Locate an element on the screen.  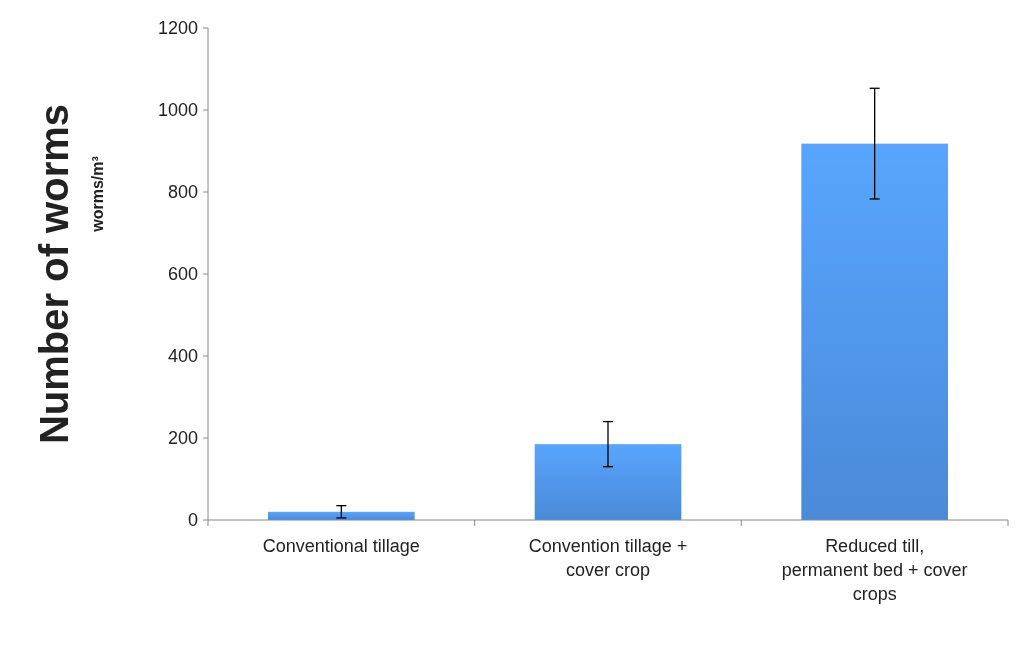
y-axis-title: Number of worms is located at coordinates (54, 274).